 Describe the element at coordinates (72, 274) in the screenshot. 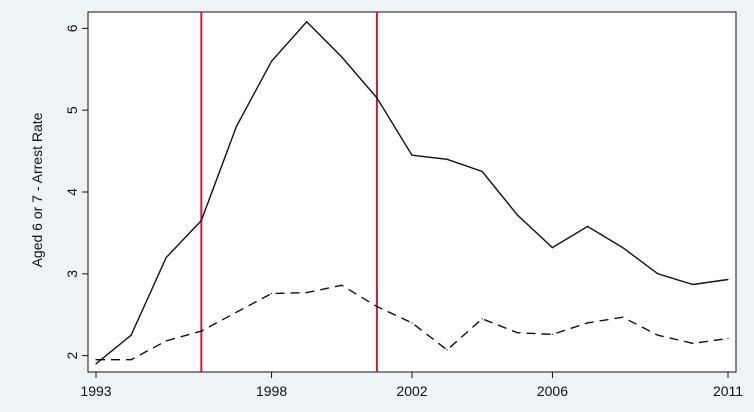

I see `y-tick-label: 3` at that location.